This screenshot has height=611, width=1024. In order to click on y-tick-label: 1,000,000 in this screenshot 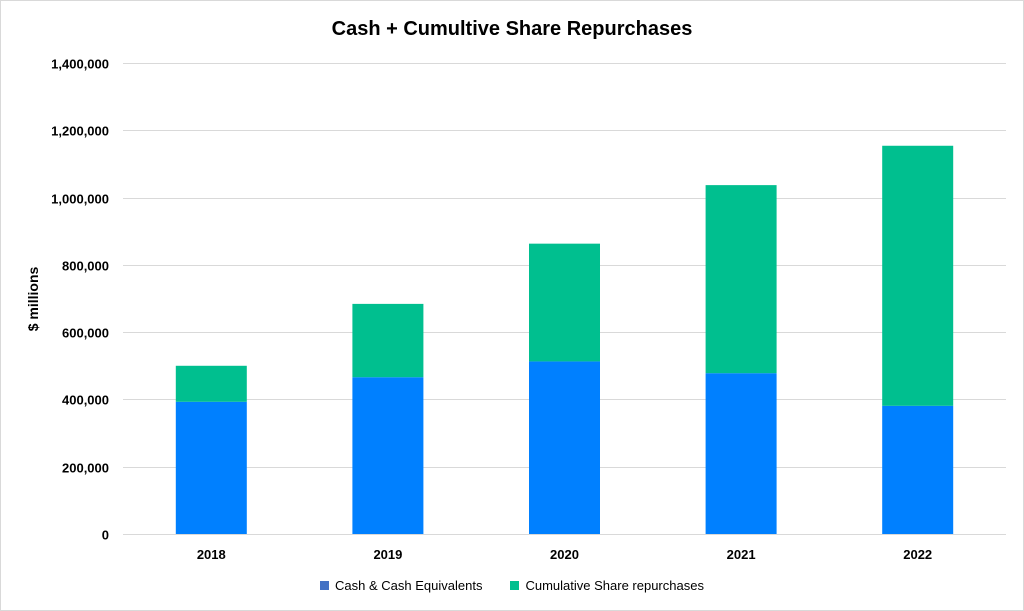, I will do `click(80, 199)`.